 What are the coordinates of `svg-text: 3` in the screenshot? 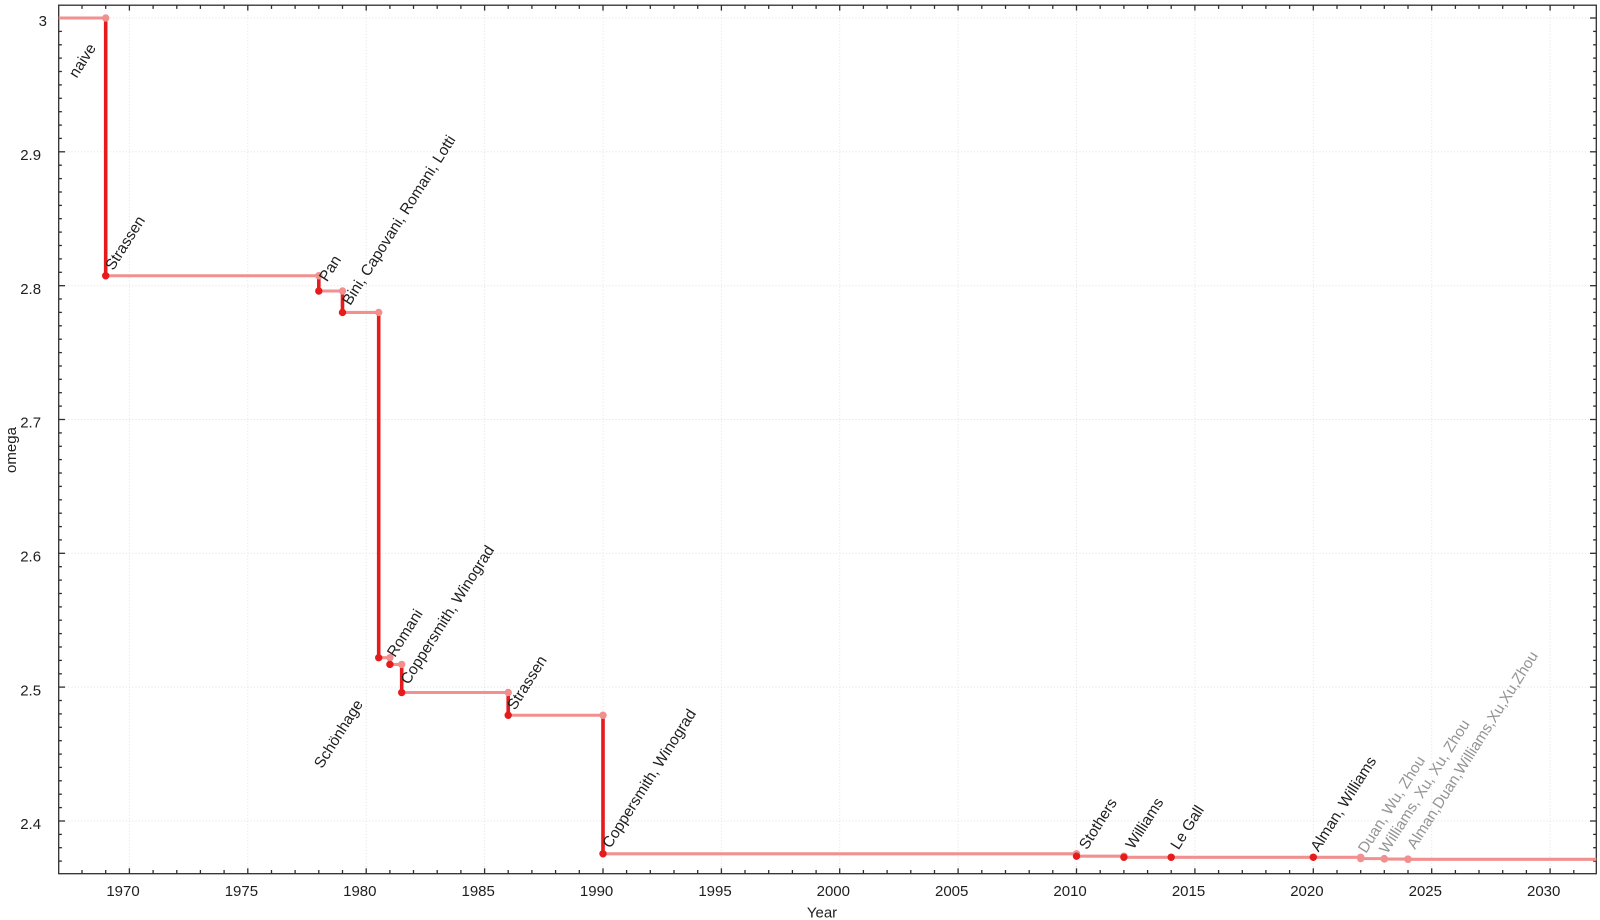 It's located at (43, 21).